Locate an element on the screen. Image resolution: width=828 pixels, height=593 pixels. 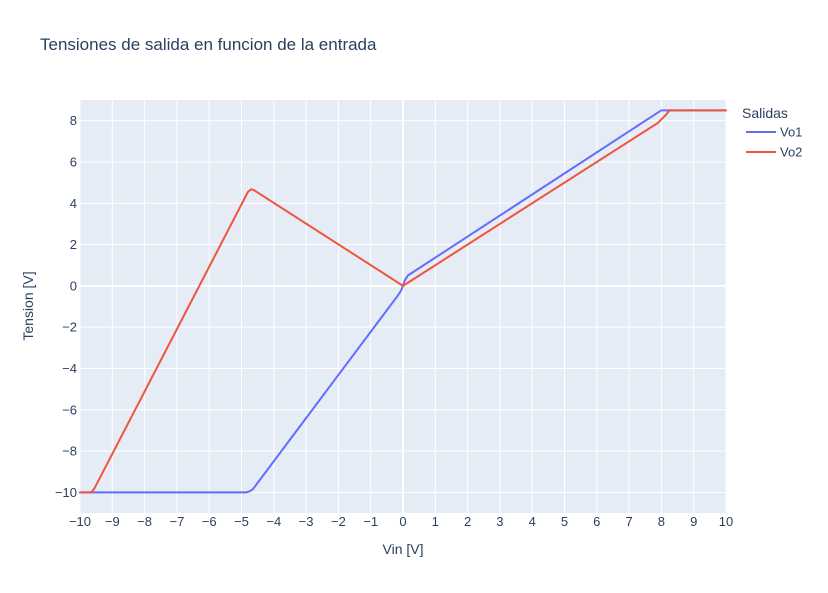
y-tick-label: 8 is located at coordinates (73, 120).